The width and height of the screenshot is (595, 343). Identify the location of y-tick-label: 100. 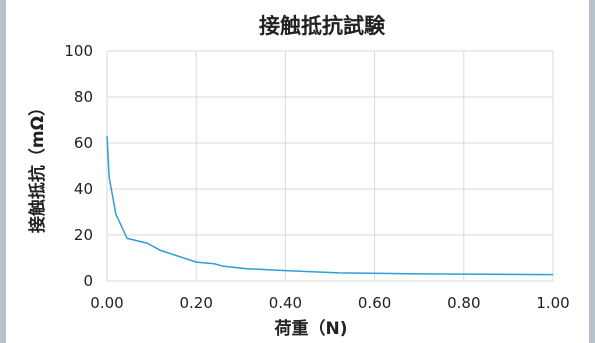
(78, 51).